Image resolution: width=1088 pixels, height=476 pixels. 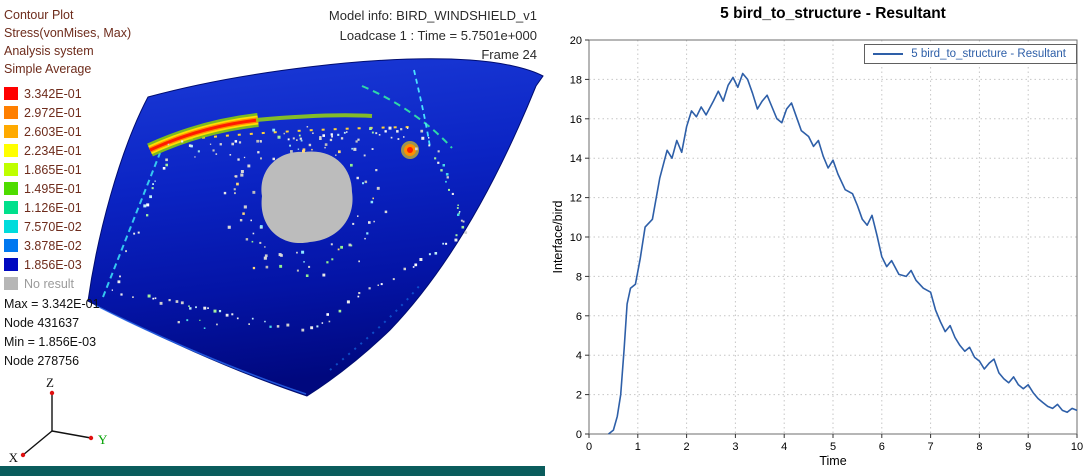 I want to click on x-tick-label: 4, so click(x=784, y=447).